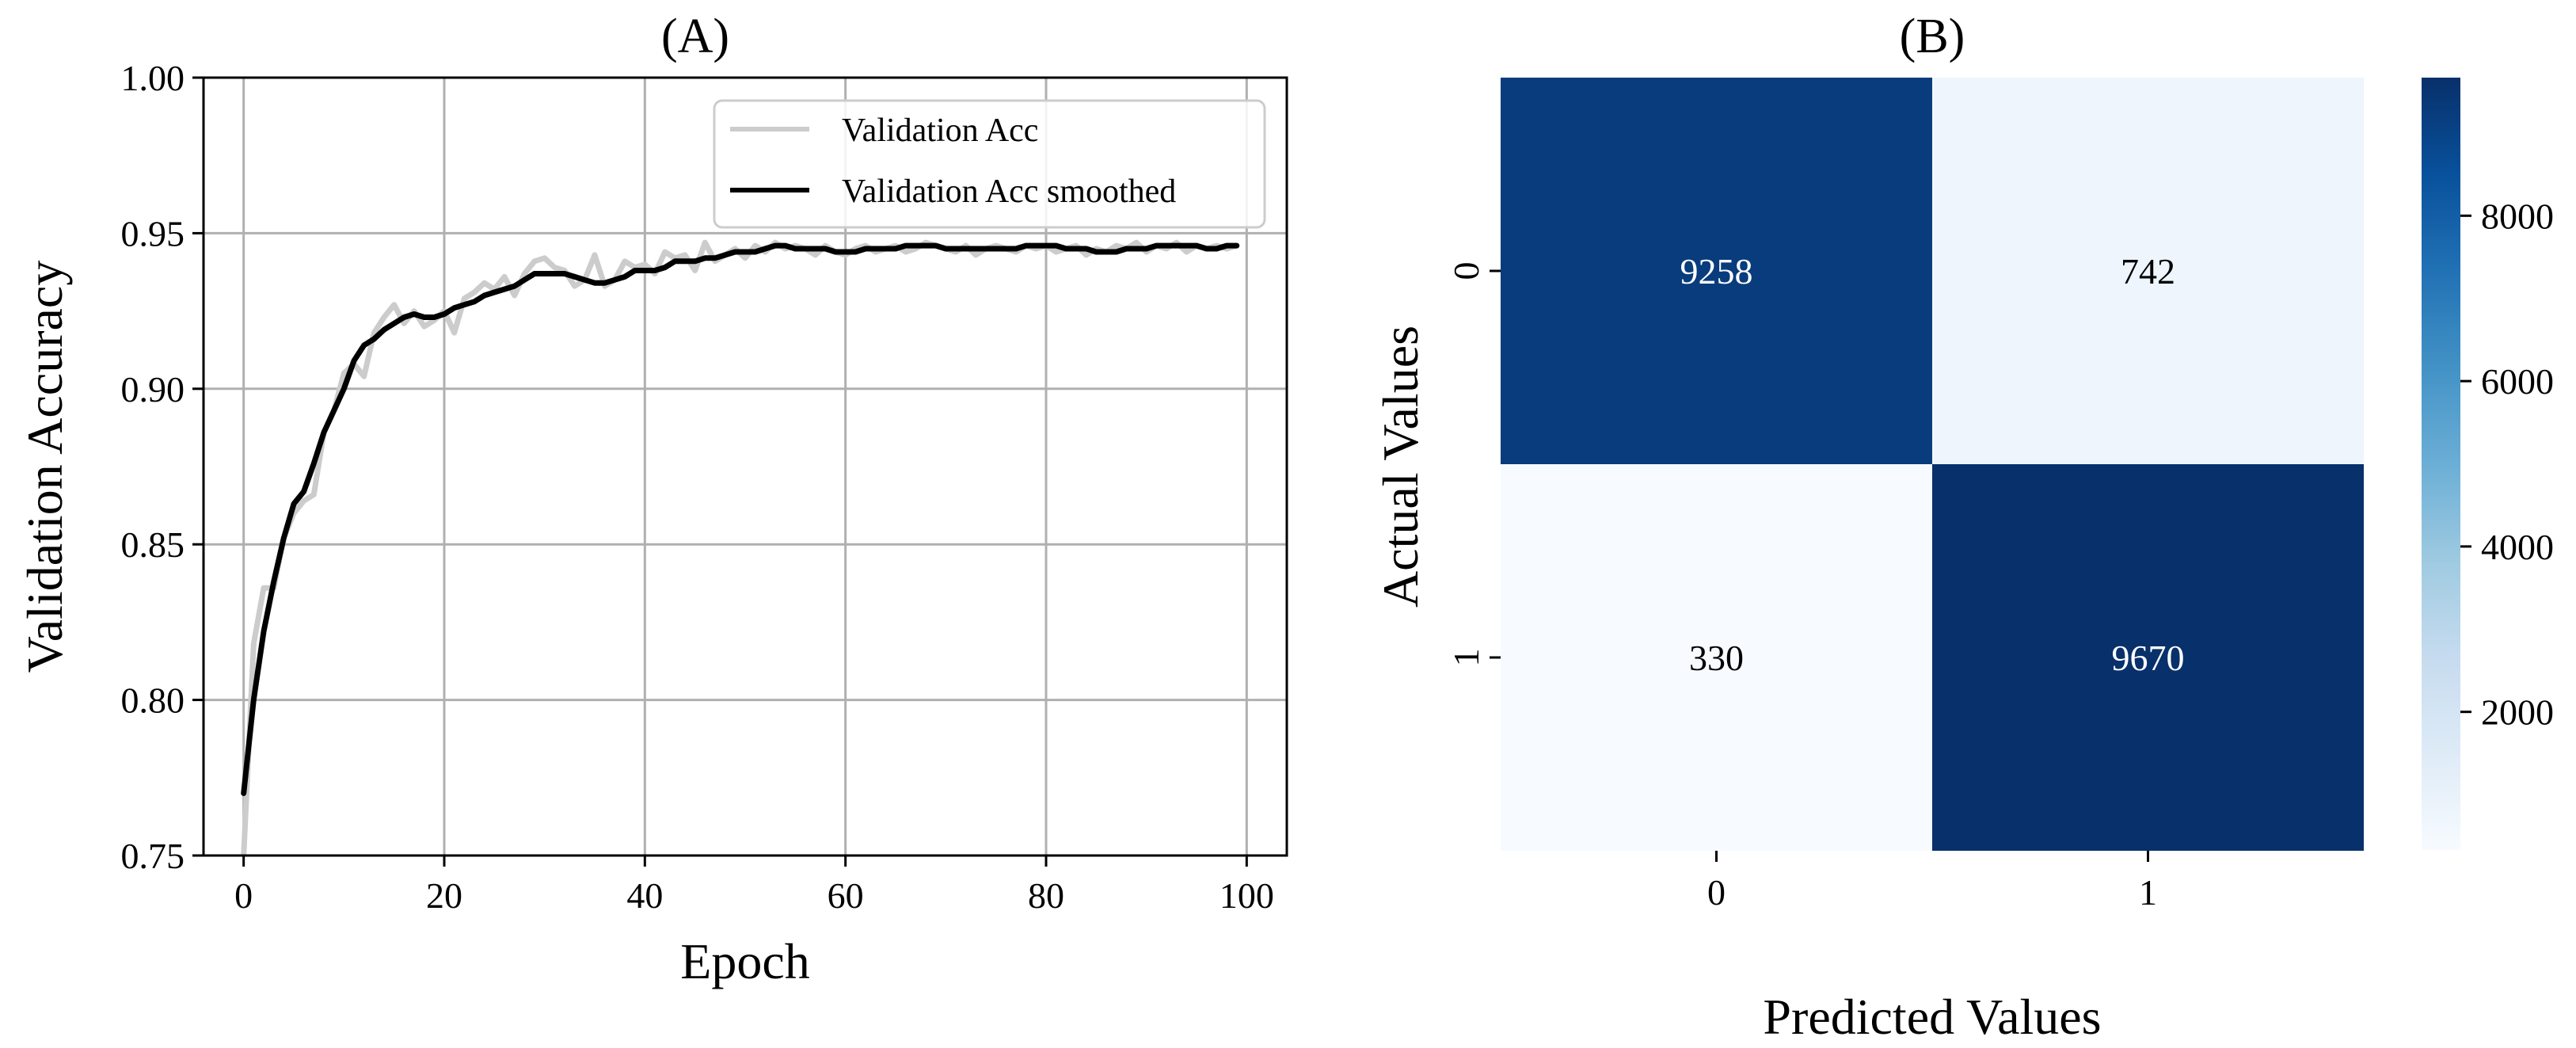 The height and width of the screenshot is (1048, 2576). What do you see at coordinates (2517, 381) in the screenshot?
I see `colorbar-tick-label: 6000` at bounding box center [2517, 381].